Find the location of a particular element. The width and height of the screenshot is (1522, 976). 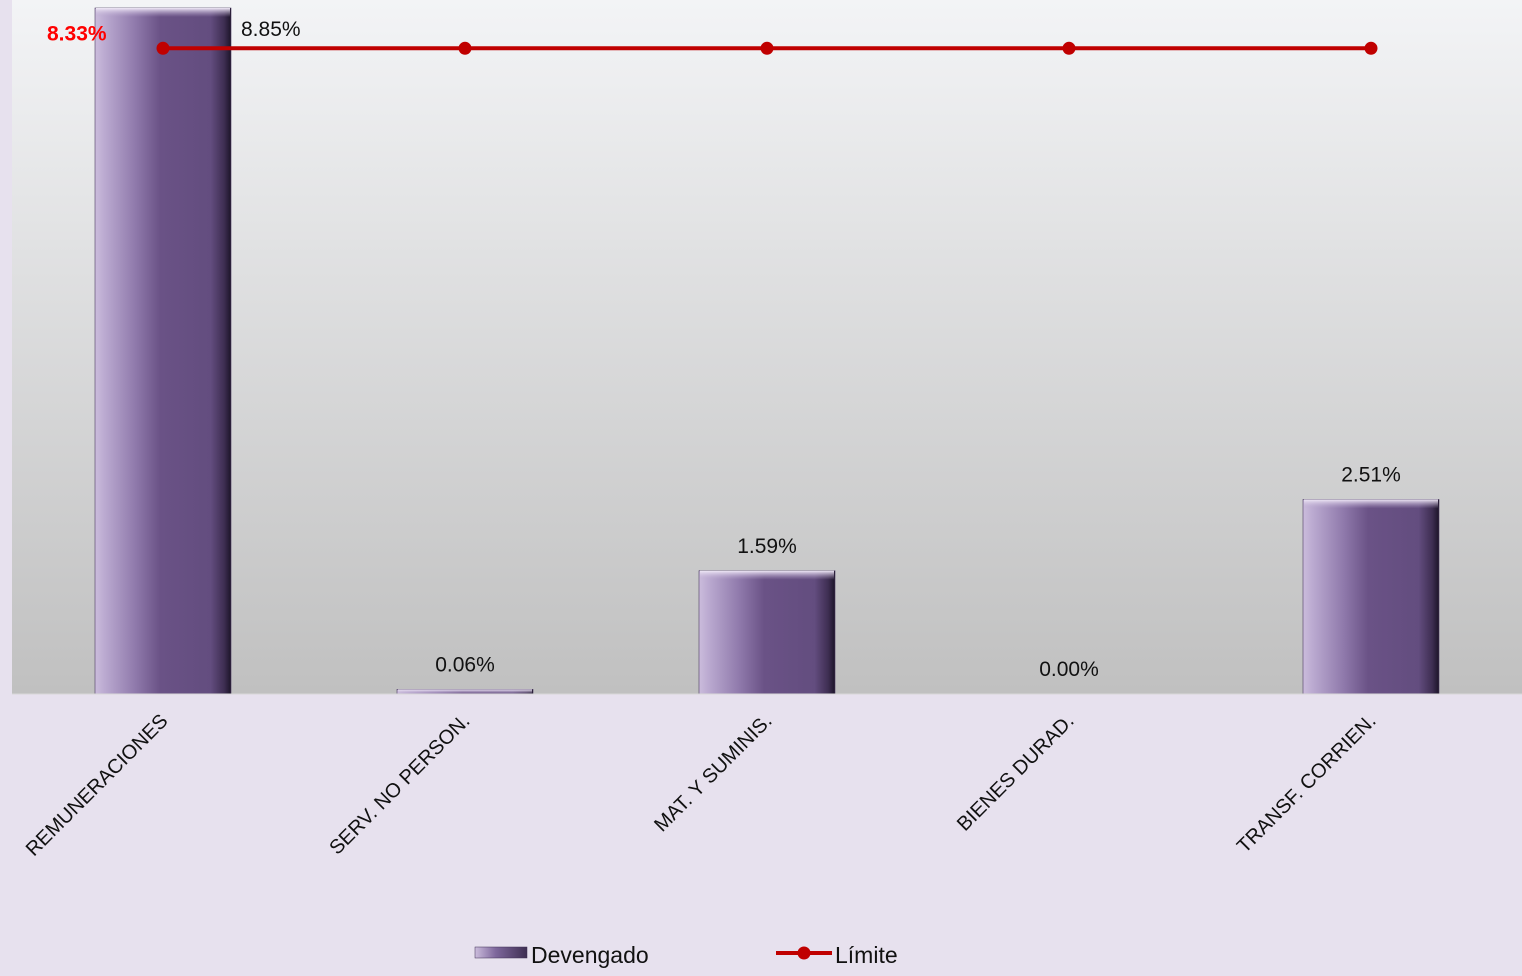

bar-value-label: 8.85% is located at coordinates (271, 29).